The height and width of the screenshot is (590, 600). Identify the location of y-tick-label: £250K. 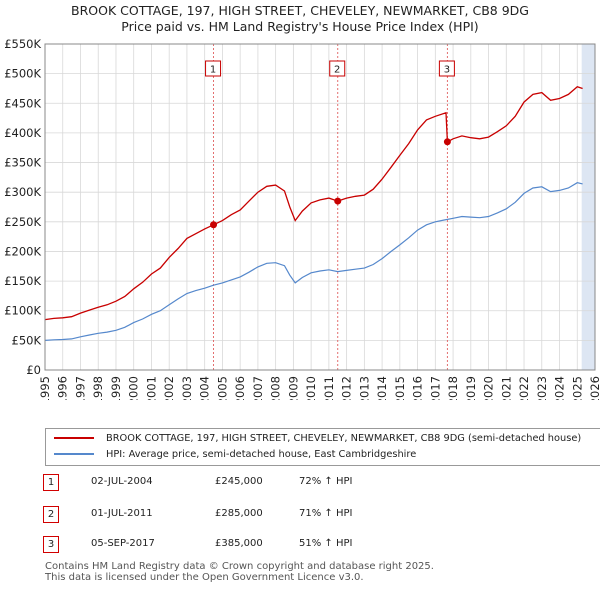
(22, 222).